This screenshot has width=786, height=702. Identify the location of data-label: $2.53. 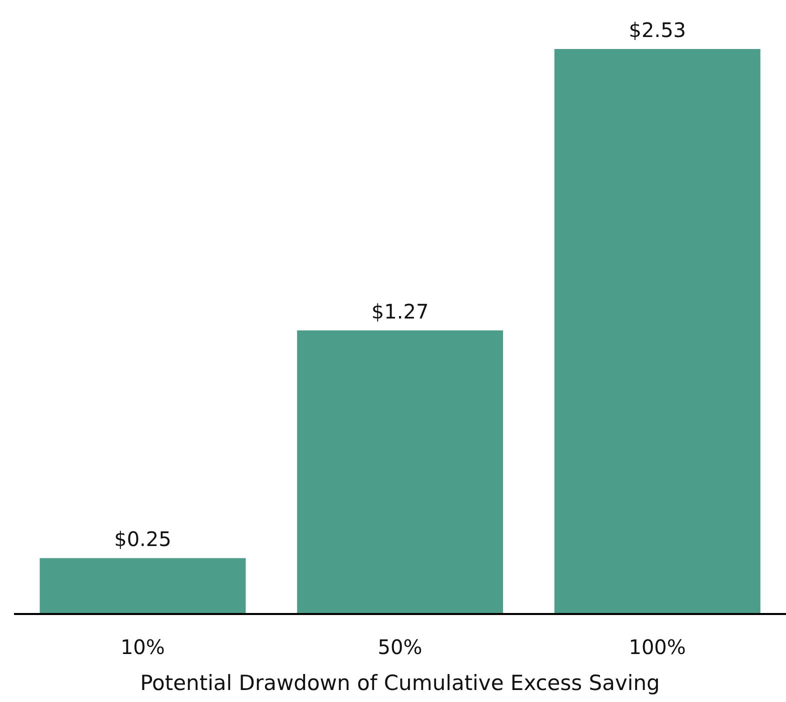
(657, 30).